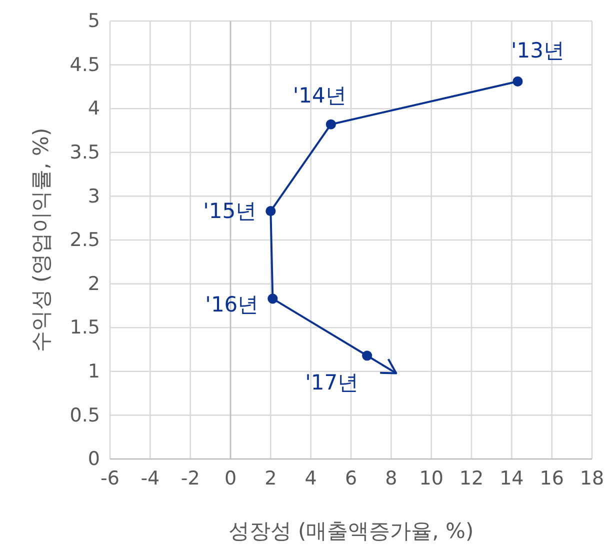 The height and width of the screenshot is (550, 605). Describe the element at coordinates (85, 240) in the screenshot. I see `y-tick-label: 2.5` at that location.